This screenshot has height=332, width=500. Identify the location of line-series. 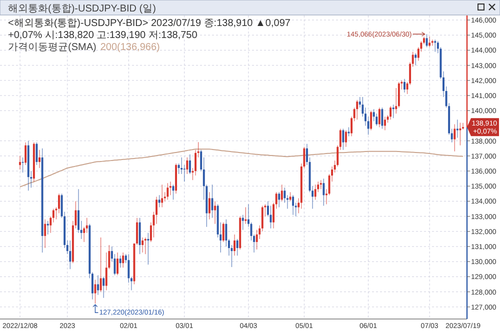
(242, 168).